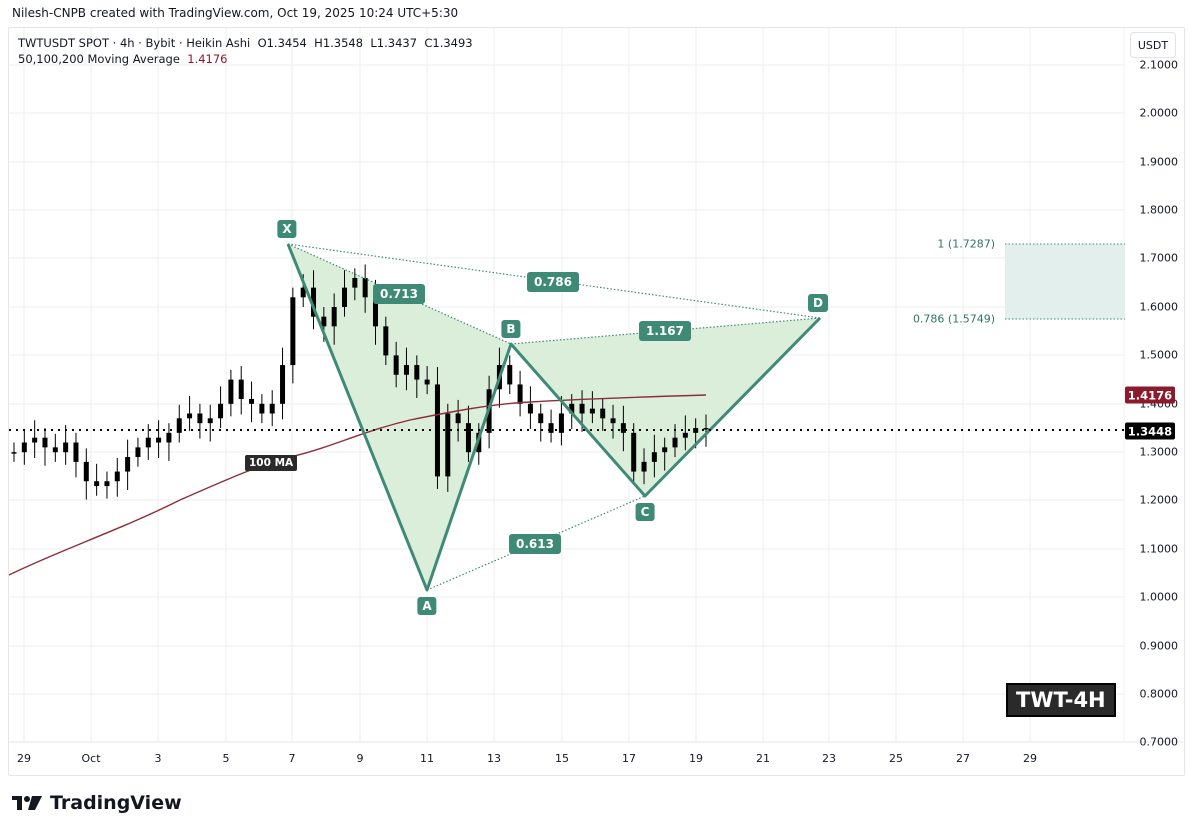 Image resolution: width=1190 pixels, height=833 pixels. What do you see at coordinates (562, 758) in the screenshot?
I see `x-tick: 15` at bounding box center [562, 758].